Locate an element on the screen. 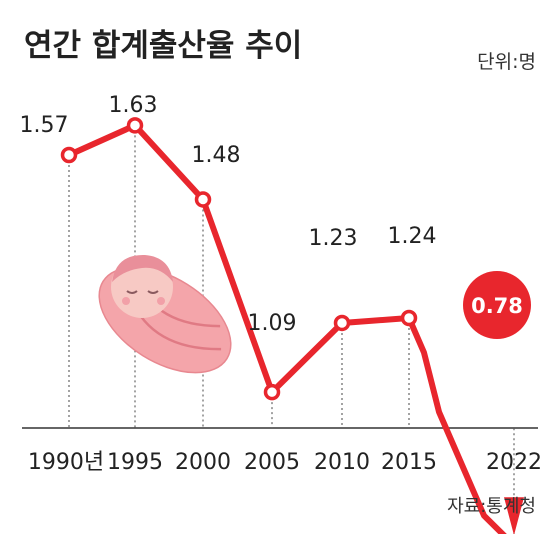 The image size is (560, 534). x-tick-label: 2015 is located at coordinates (409, 462).